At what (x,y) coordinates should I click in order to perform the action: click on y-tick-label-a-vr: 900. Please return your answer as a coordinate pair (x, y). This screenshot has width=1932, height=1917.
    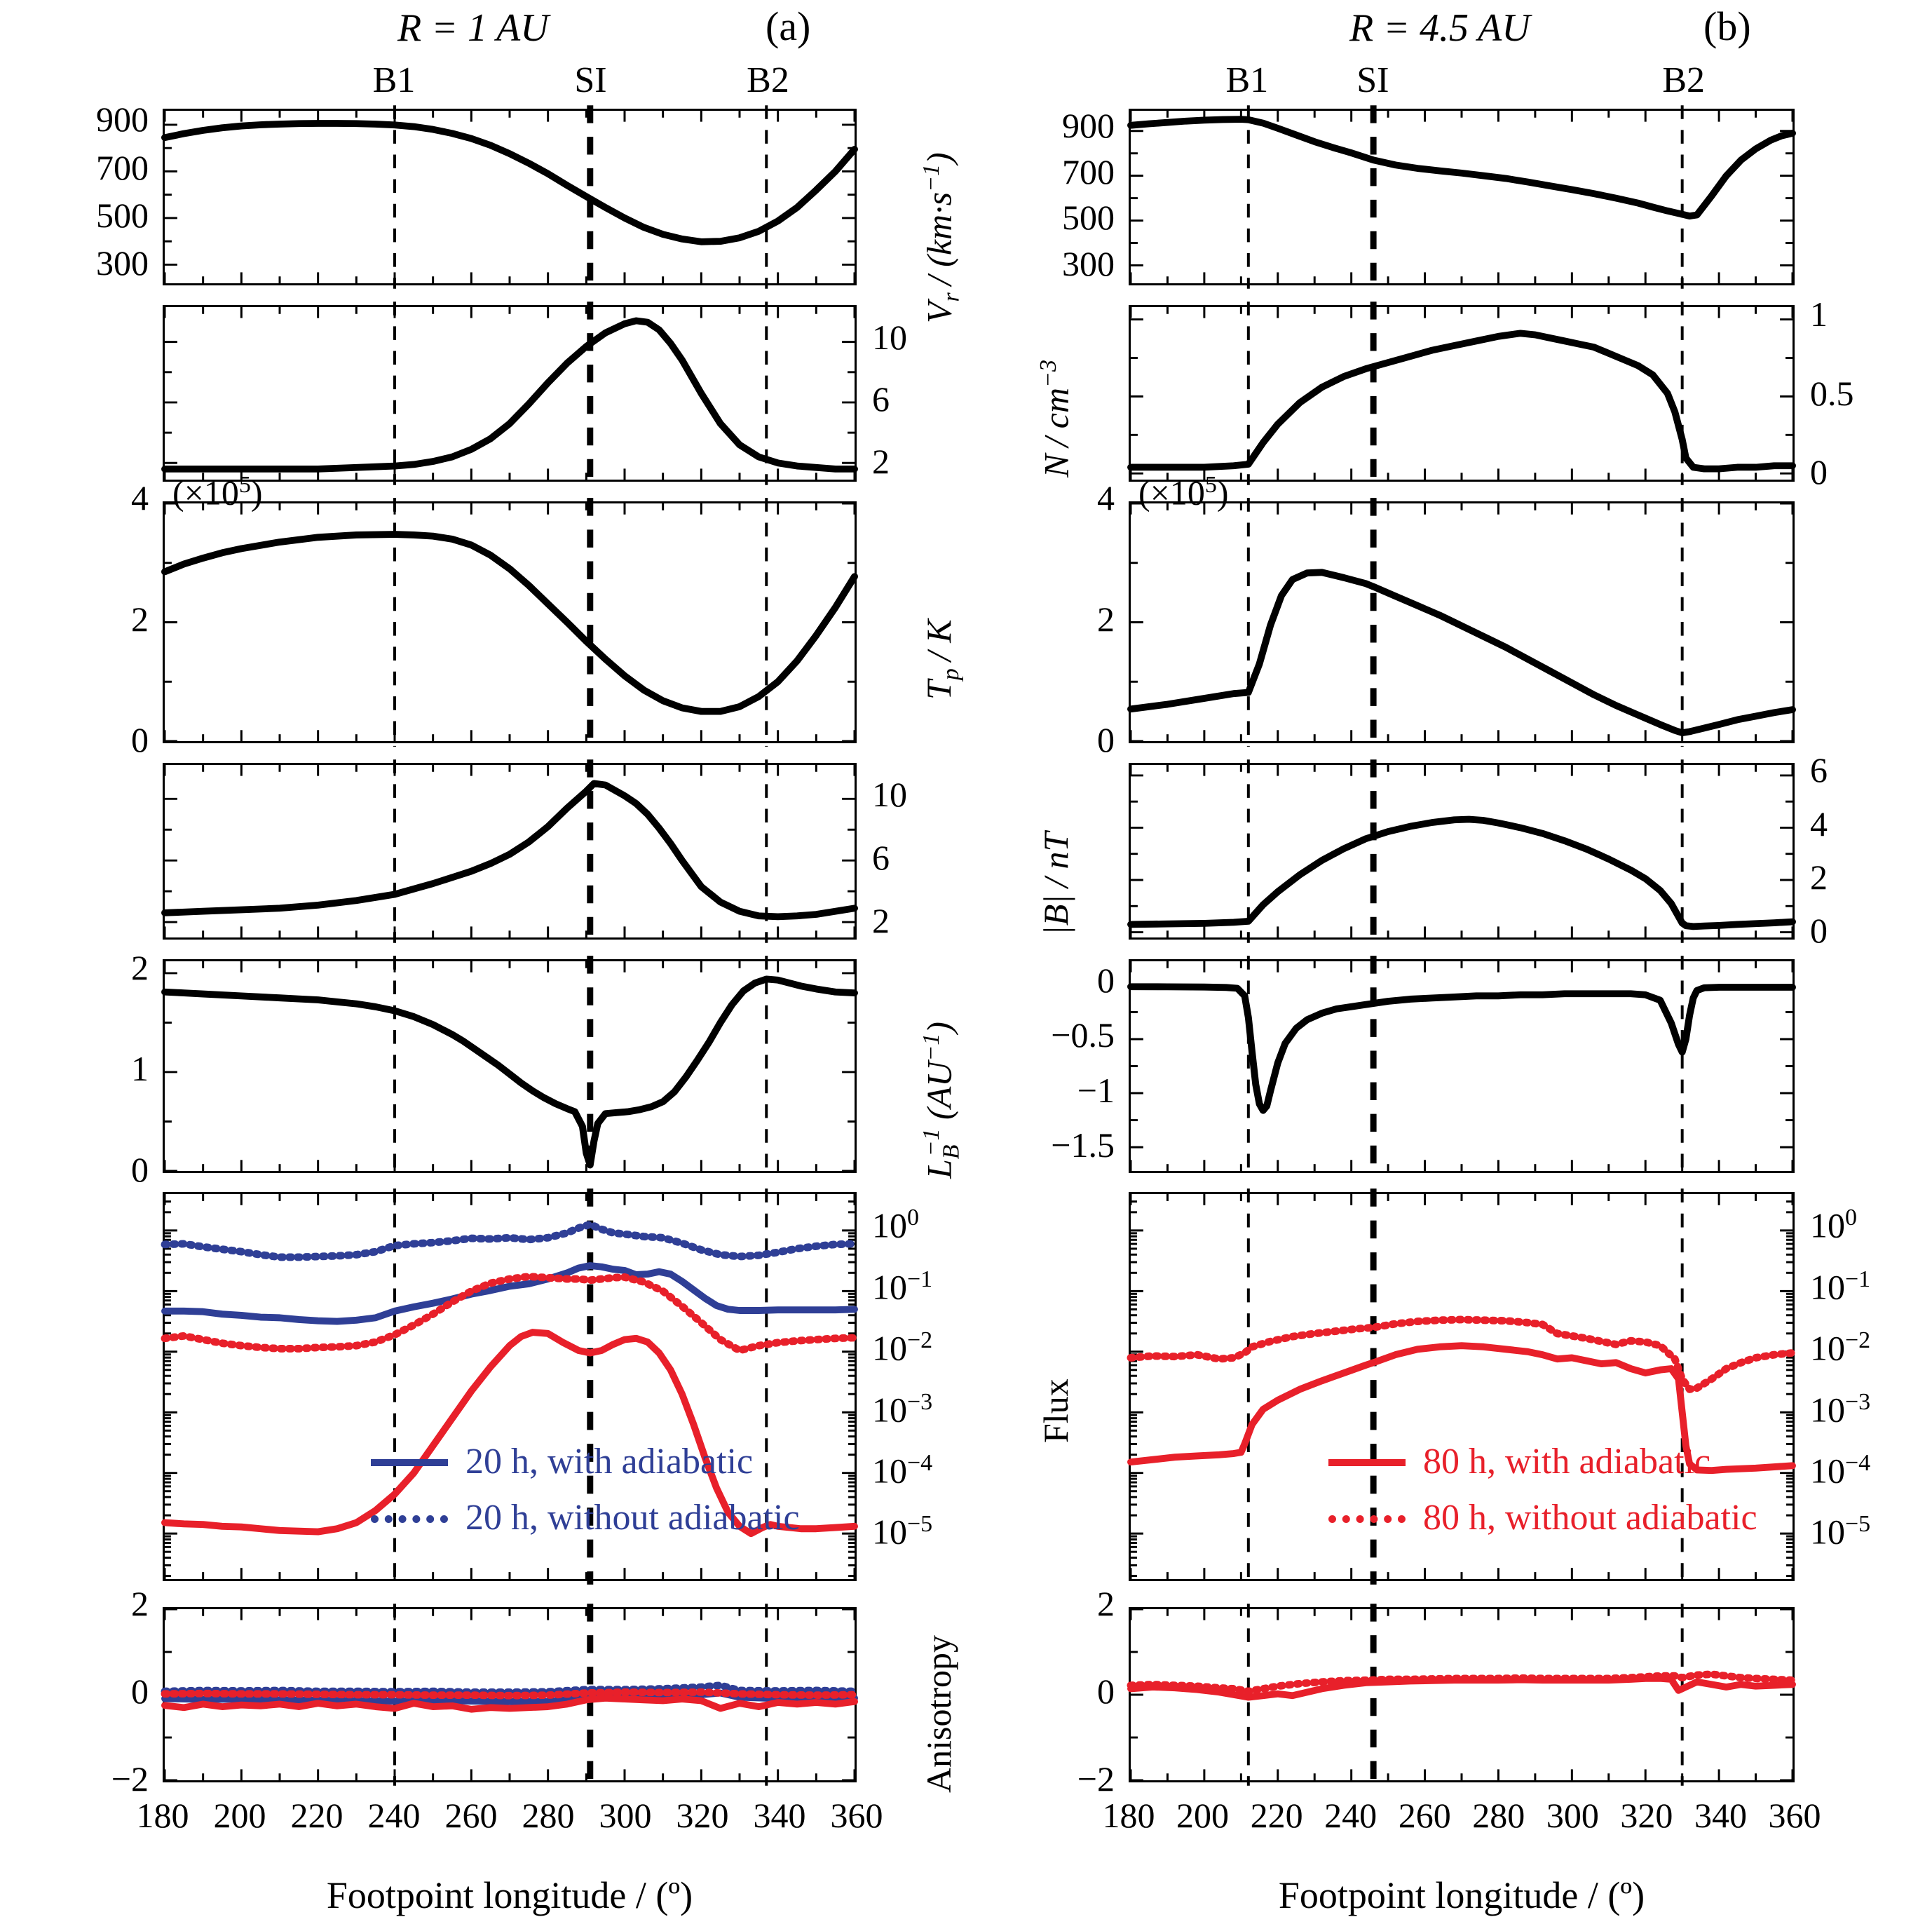
    Looking at the image, I should click on (122, 120).